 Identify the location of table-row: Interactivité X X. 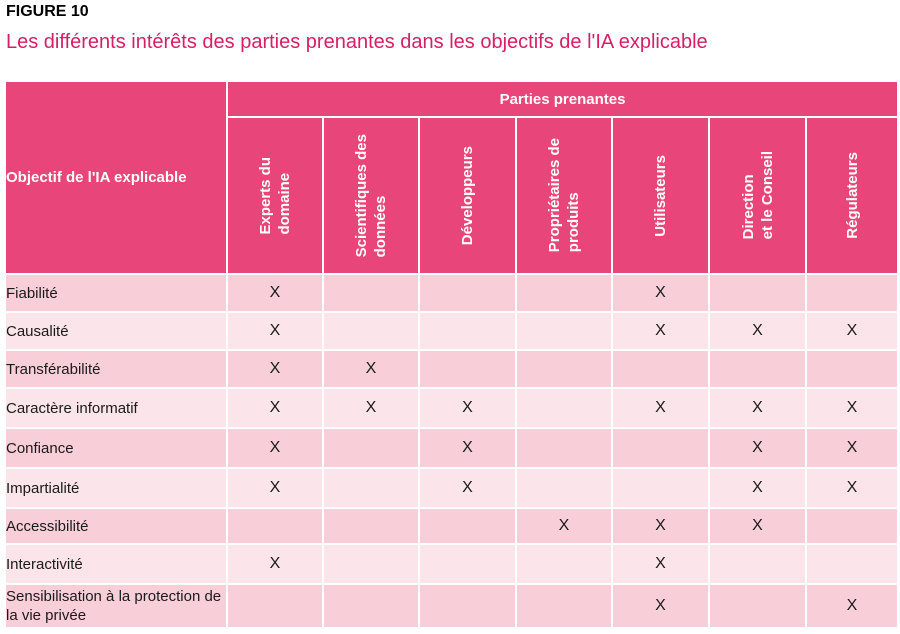
(452, 564).